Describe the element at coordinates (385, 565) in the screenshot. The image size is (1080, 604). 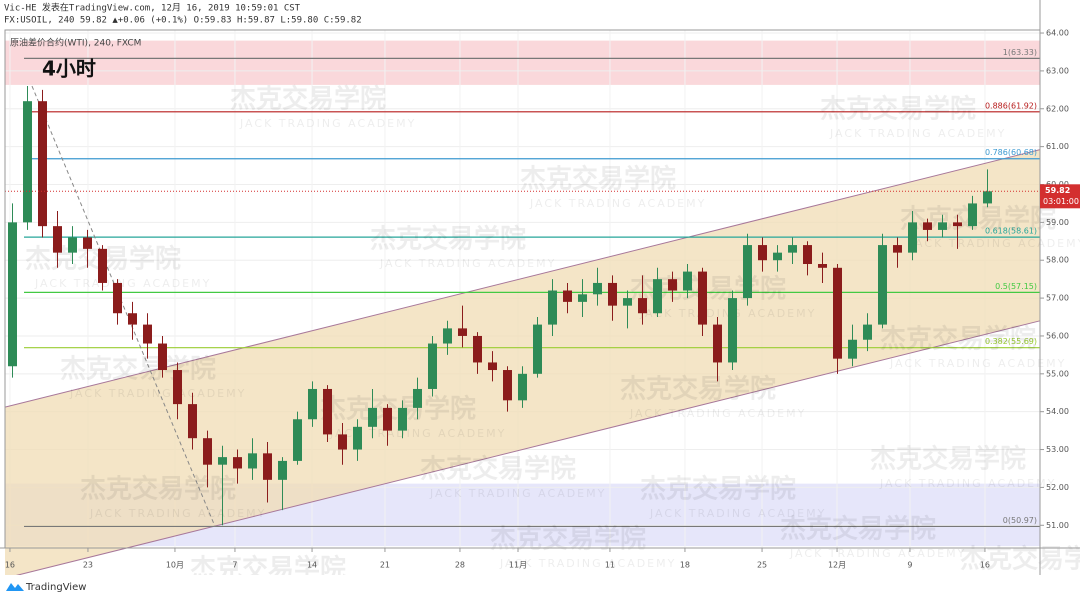
I see `x-tick-label: 21` at that location.